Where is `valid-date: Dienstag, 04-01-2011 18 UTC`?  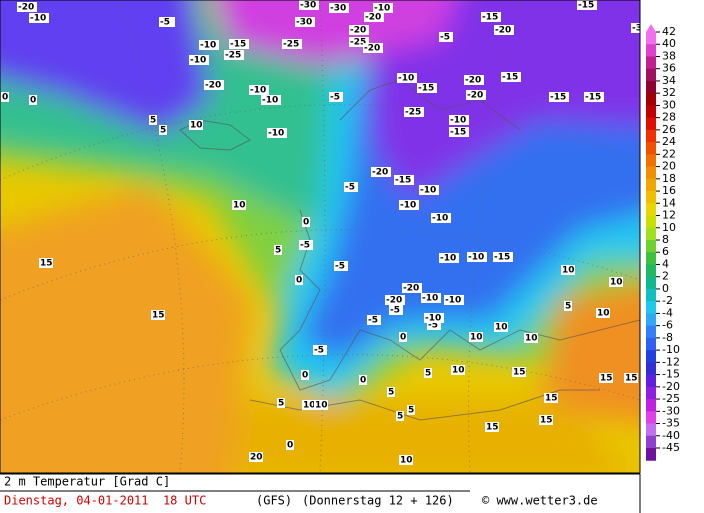
valid-date: Dienstag, 04-01-2011 18 UTC is located at coordinates (105, 501).